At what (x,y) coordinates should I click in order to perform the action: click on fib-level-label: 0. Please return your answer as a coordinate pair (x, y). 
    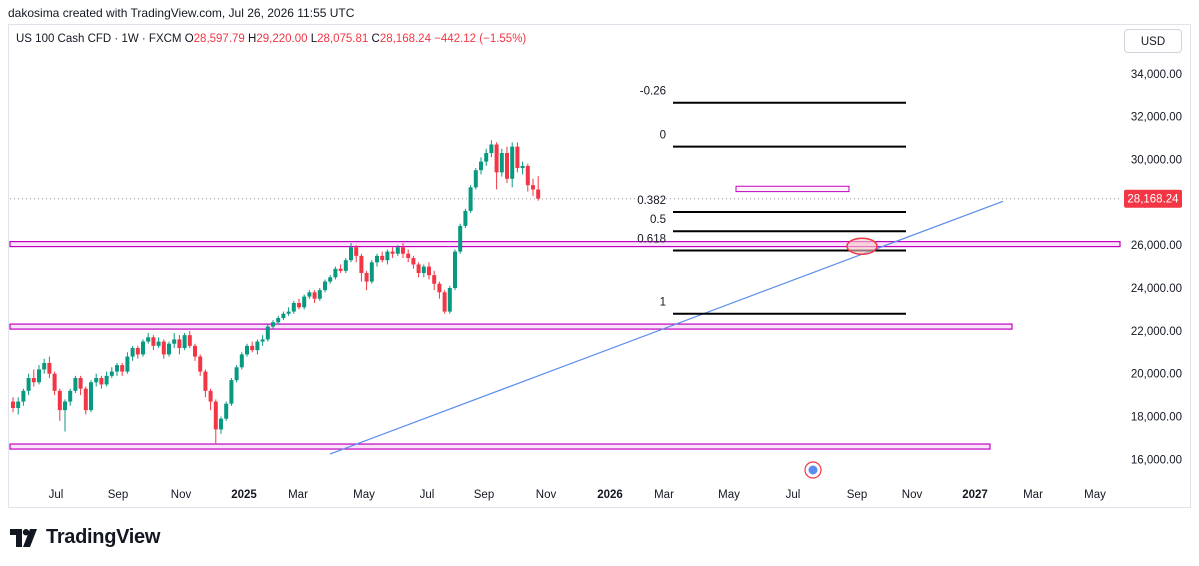
    Looking at the image, I should click on (663, 136).